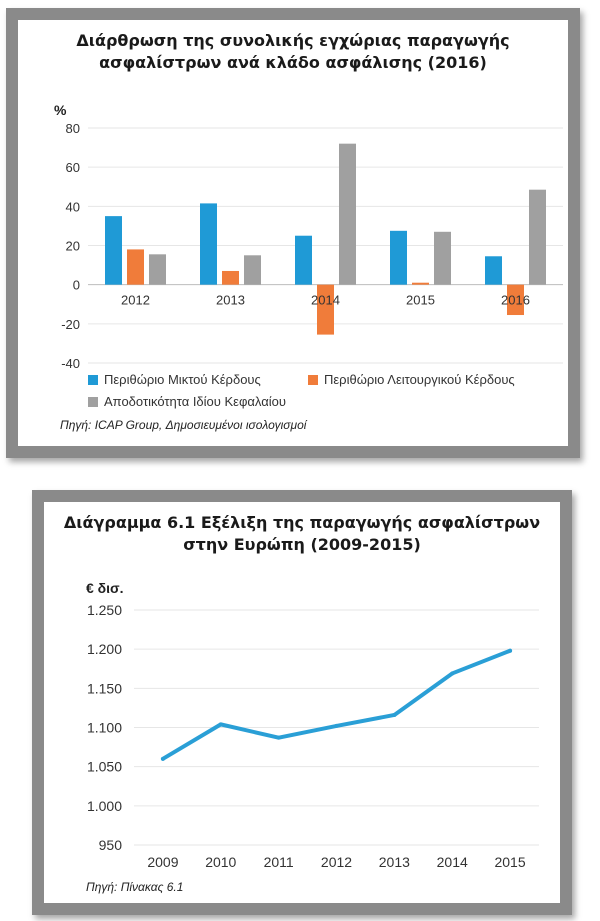 The image size is (600, 921). Describe the element at coordinates (220, 862) in the screenshot. I see `x-tick-label: 2010` at that location.